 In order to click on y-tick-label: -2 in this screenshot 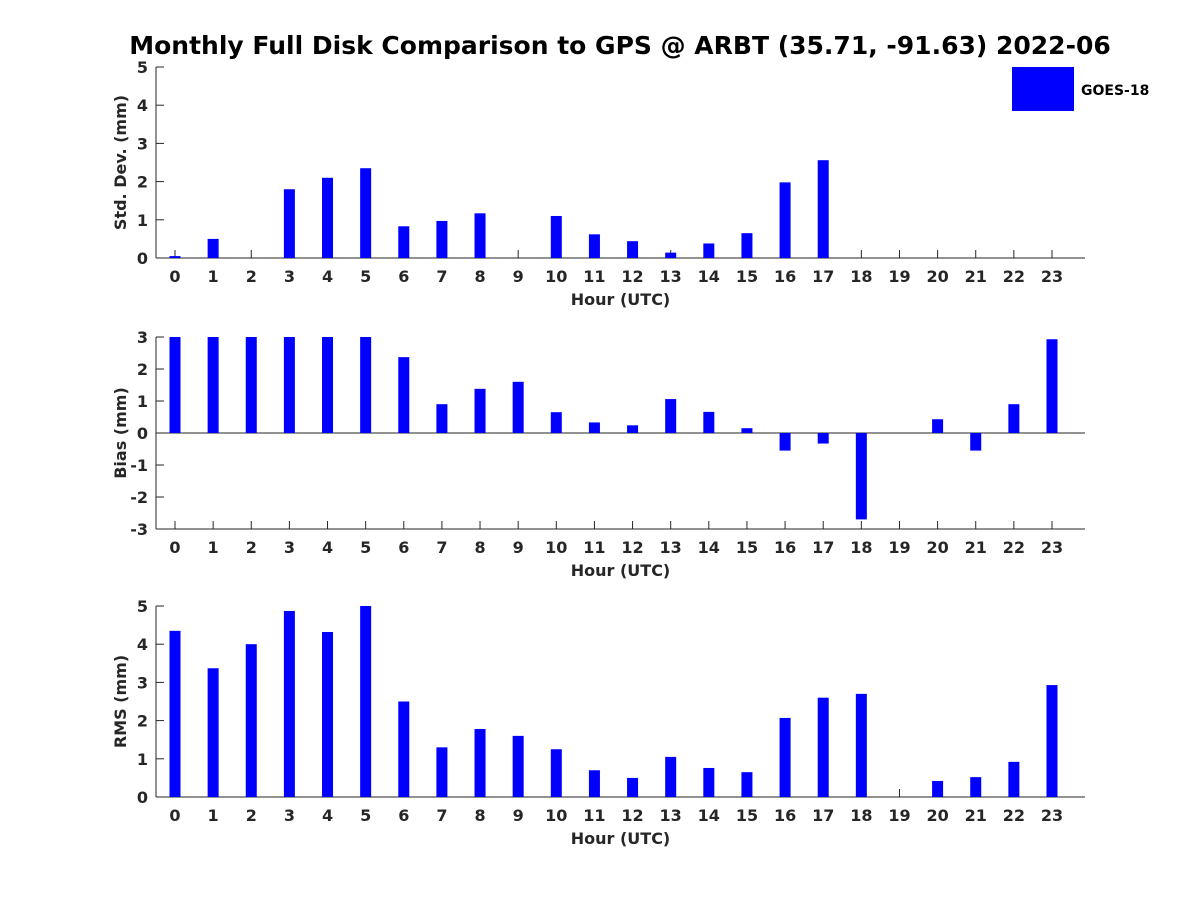, I will do `click(139, 497)`.